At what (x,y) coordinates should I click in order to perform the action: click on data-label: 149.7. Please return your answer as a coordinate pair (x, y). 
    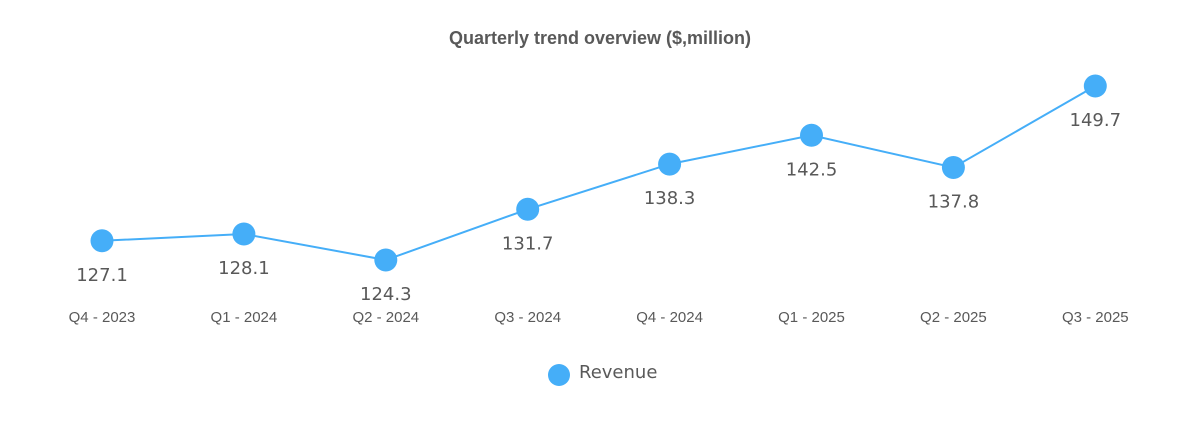
    Looking at the image, I should click on (1096, 120).